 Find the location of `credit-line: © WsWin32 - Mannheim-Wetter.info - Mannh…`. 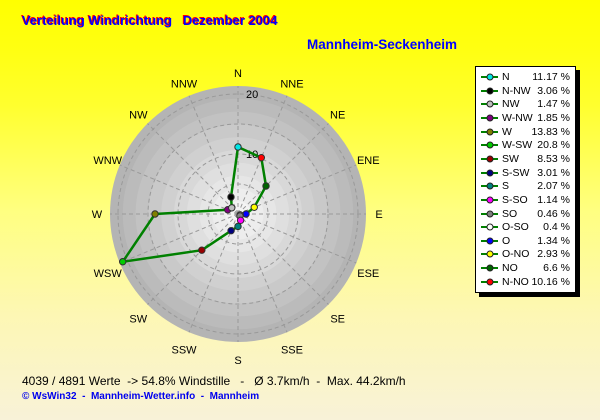

credit-line: © WsWin32 - Mannheim-Wetter.info - Mannh… is located at coordinates (141, 396).